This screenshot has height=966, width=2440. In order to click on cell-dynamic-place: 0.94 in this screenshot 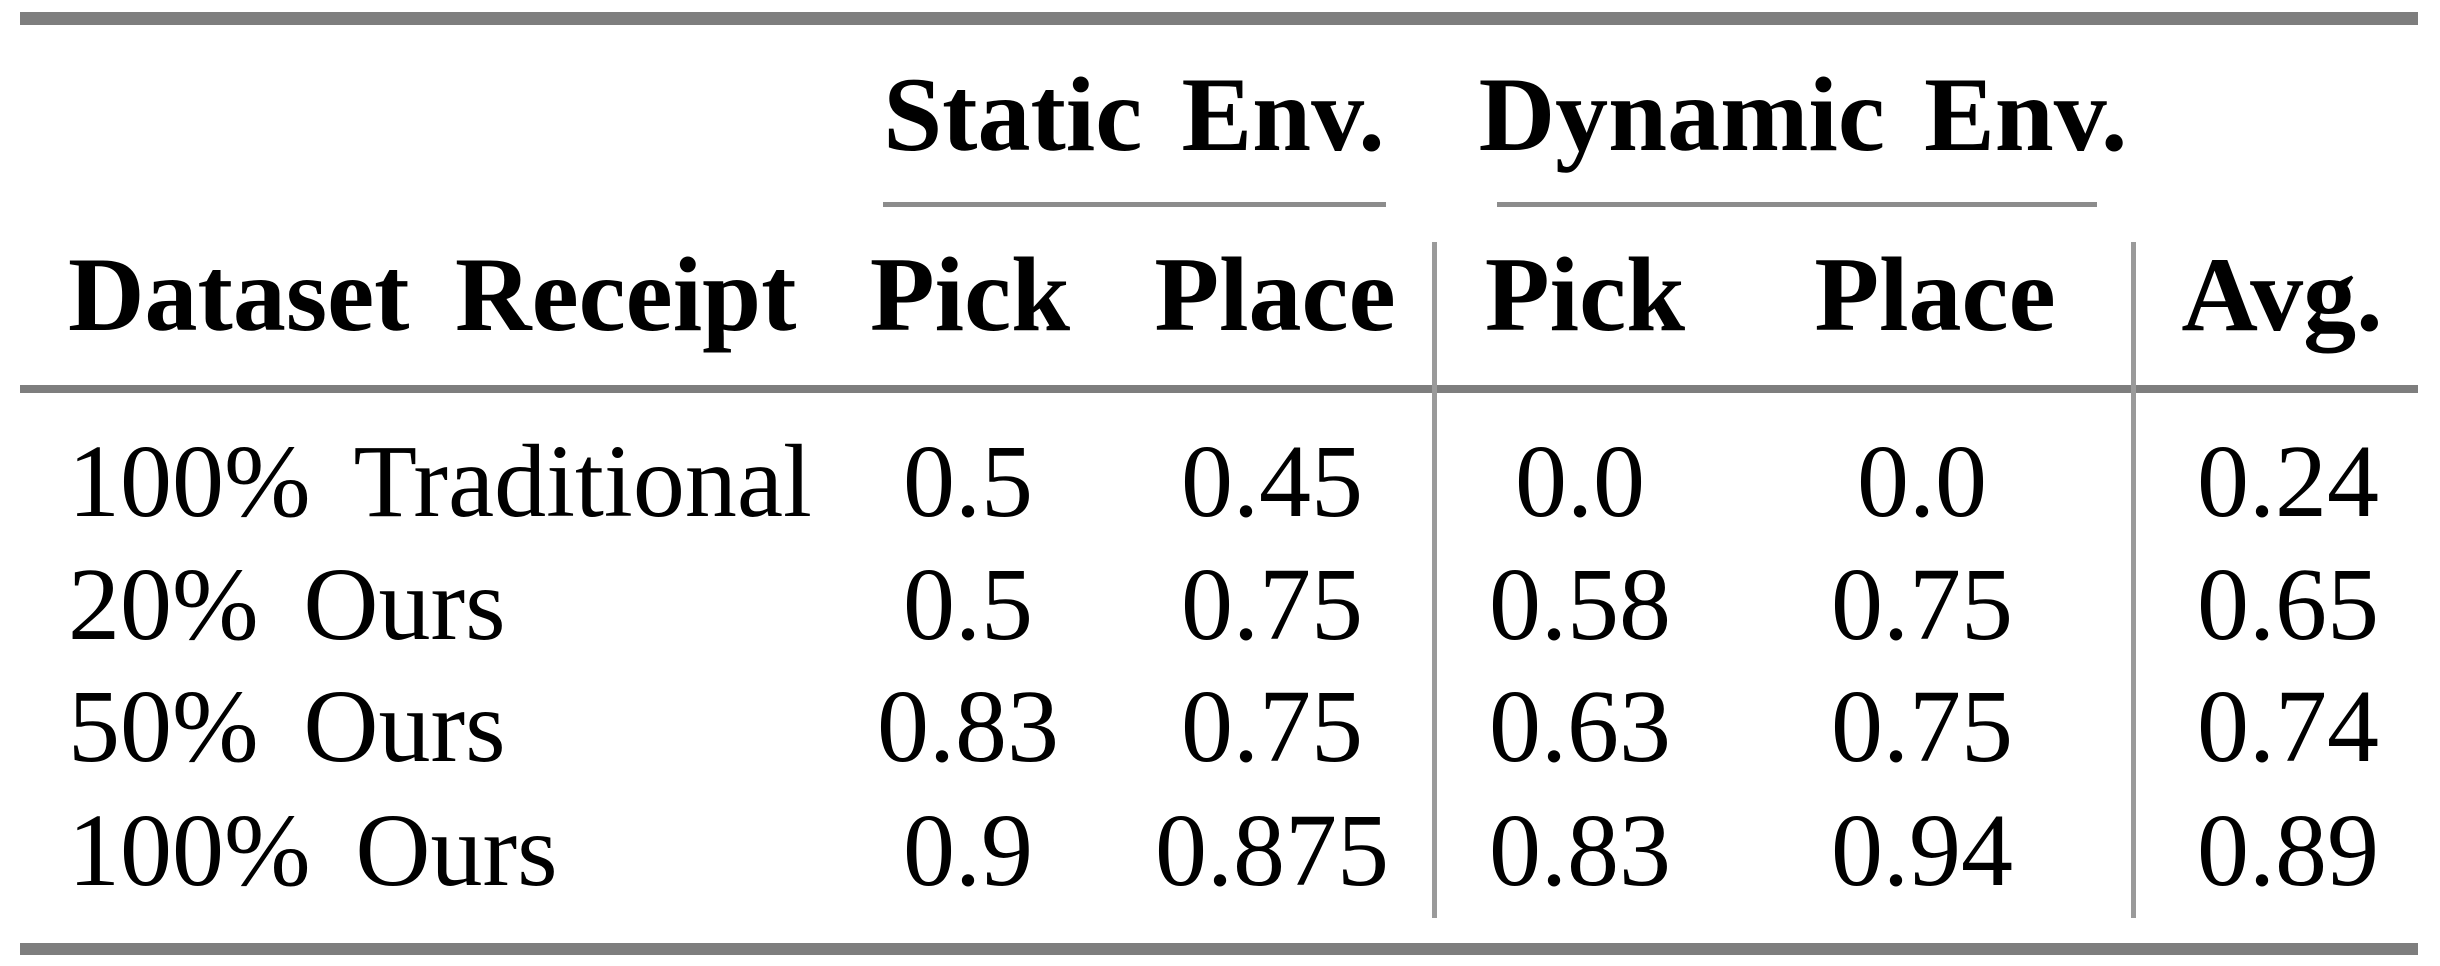, I will do `click(1922, 850)`.